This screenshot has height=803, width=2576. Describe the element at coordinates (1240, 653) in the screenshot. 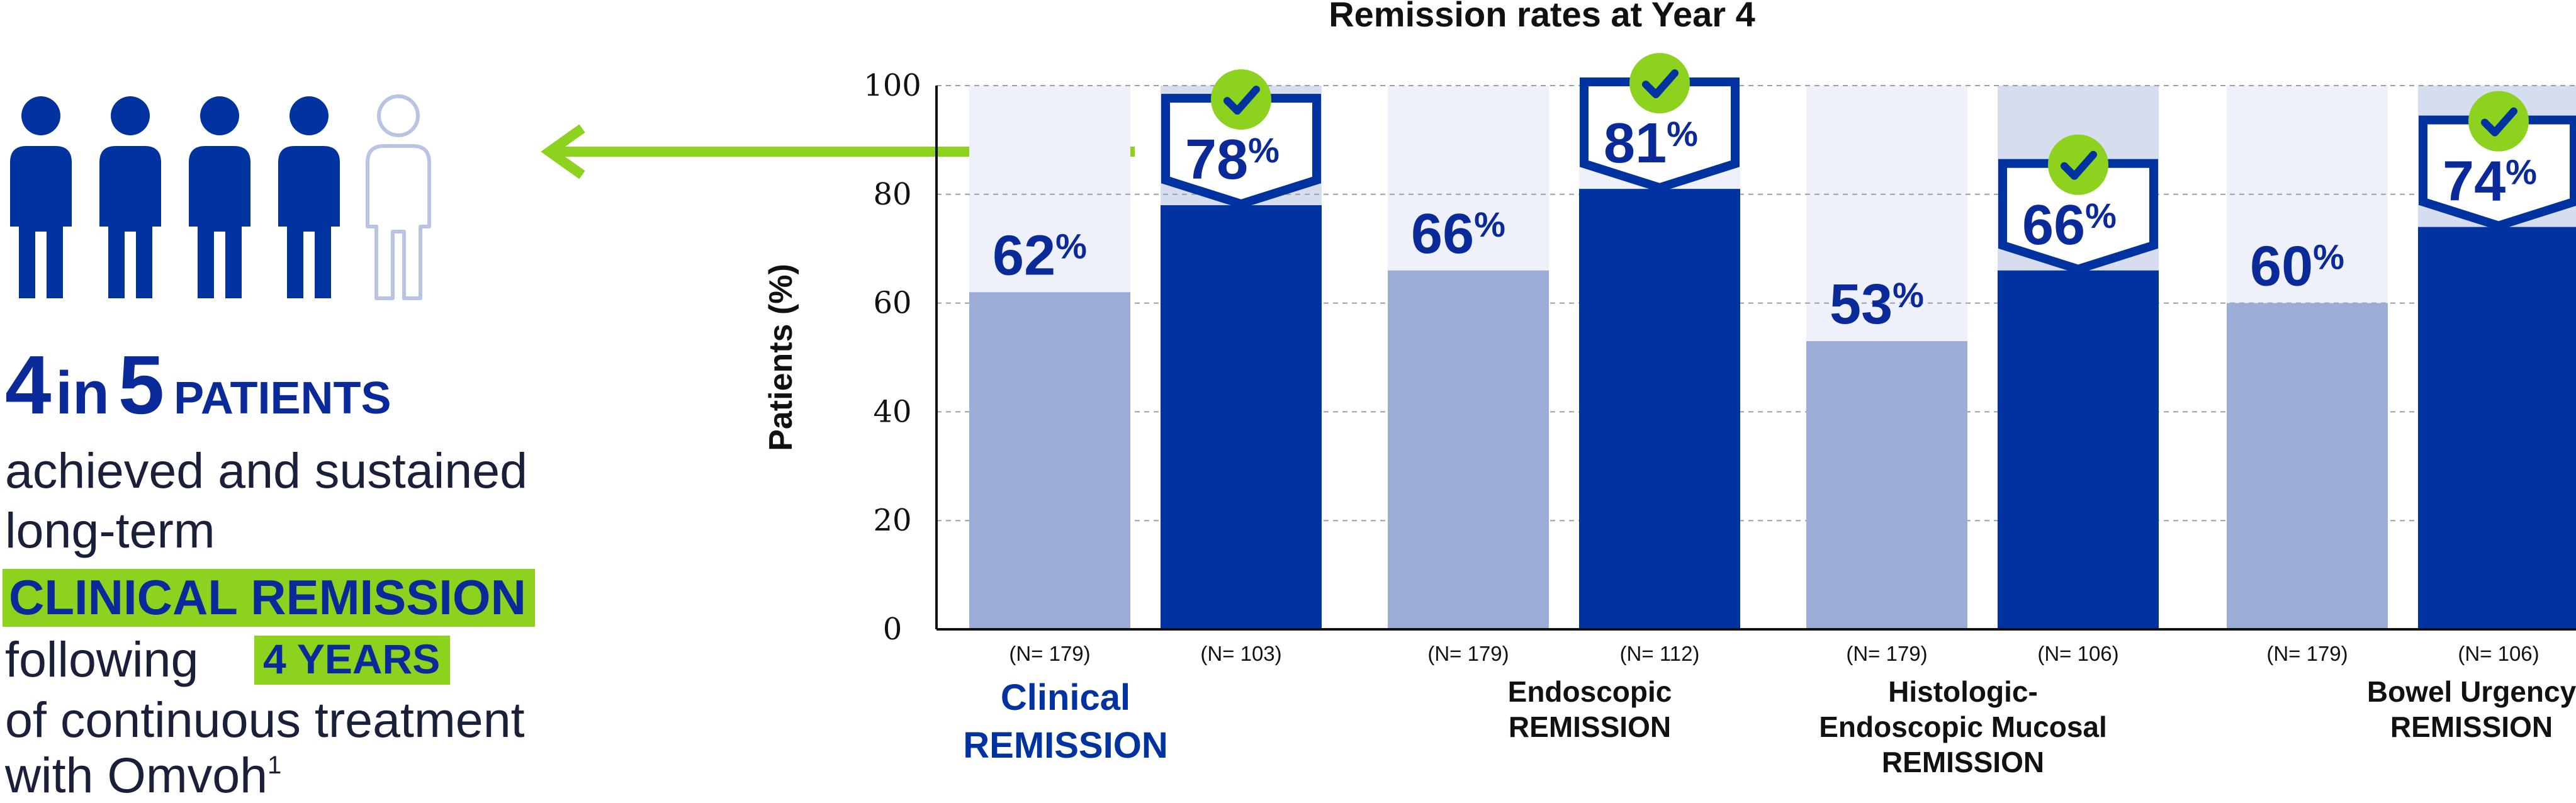

I see `n-label: (N= 103)` at that location.